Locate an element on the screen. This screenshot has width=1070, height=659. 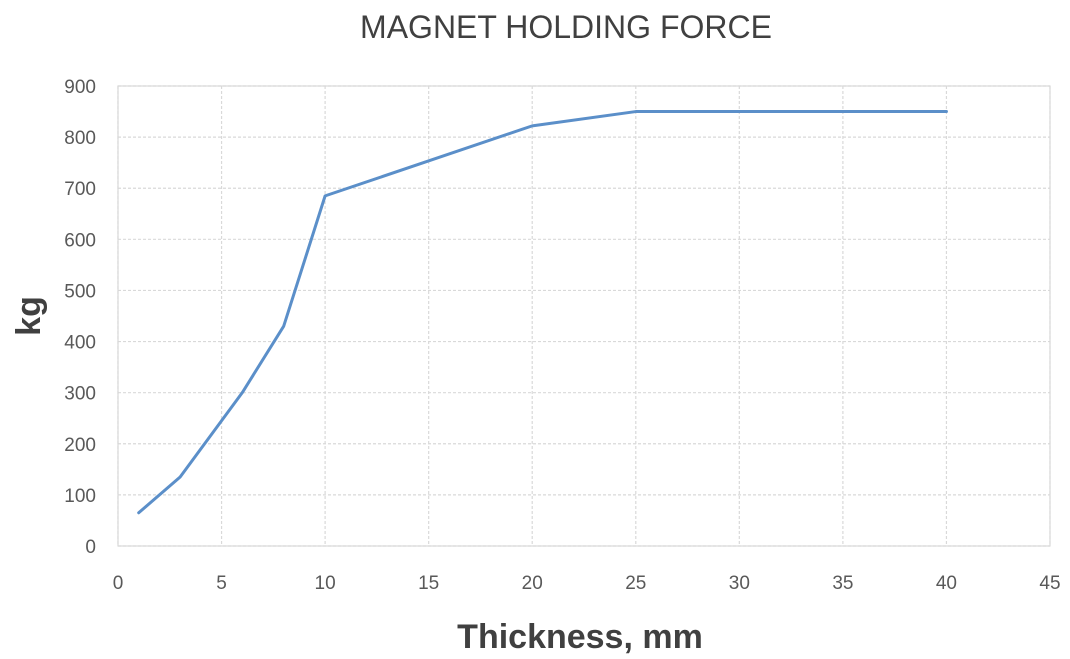
chart-title: MAGNET HOLDING FORCE is located at coordinates (566, 27).